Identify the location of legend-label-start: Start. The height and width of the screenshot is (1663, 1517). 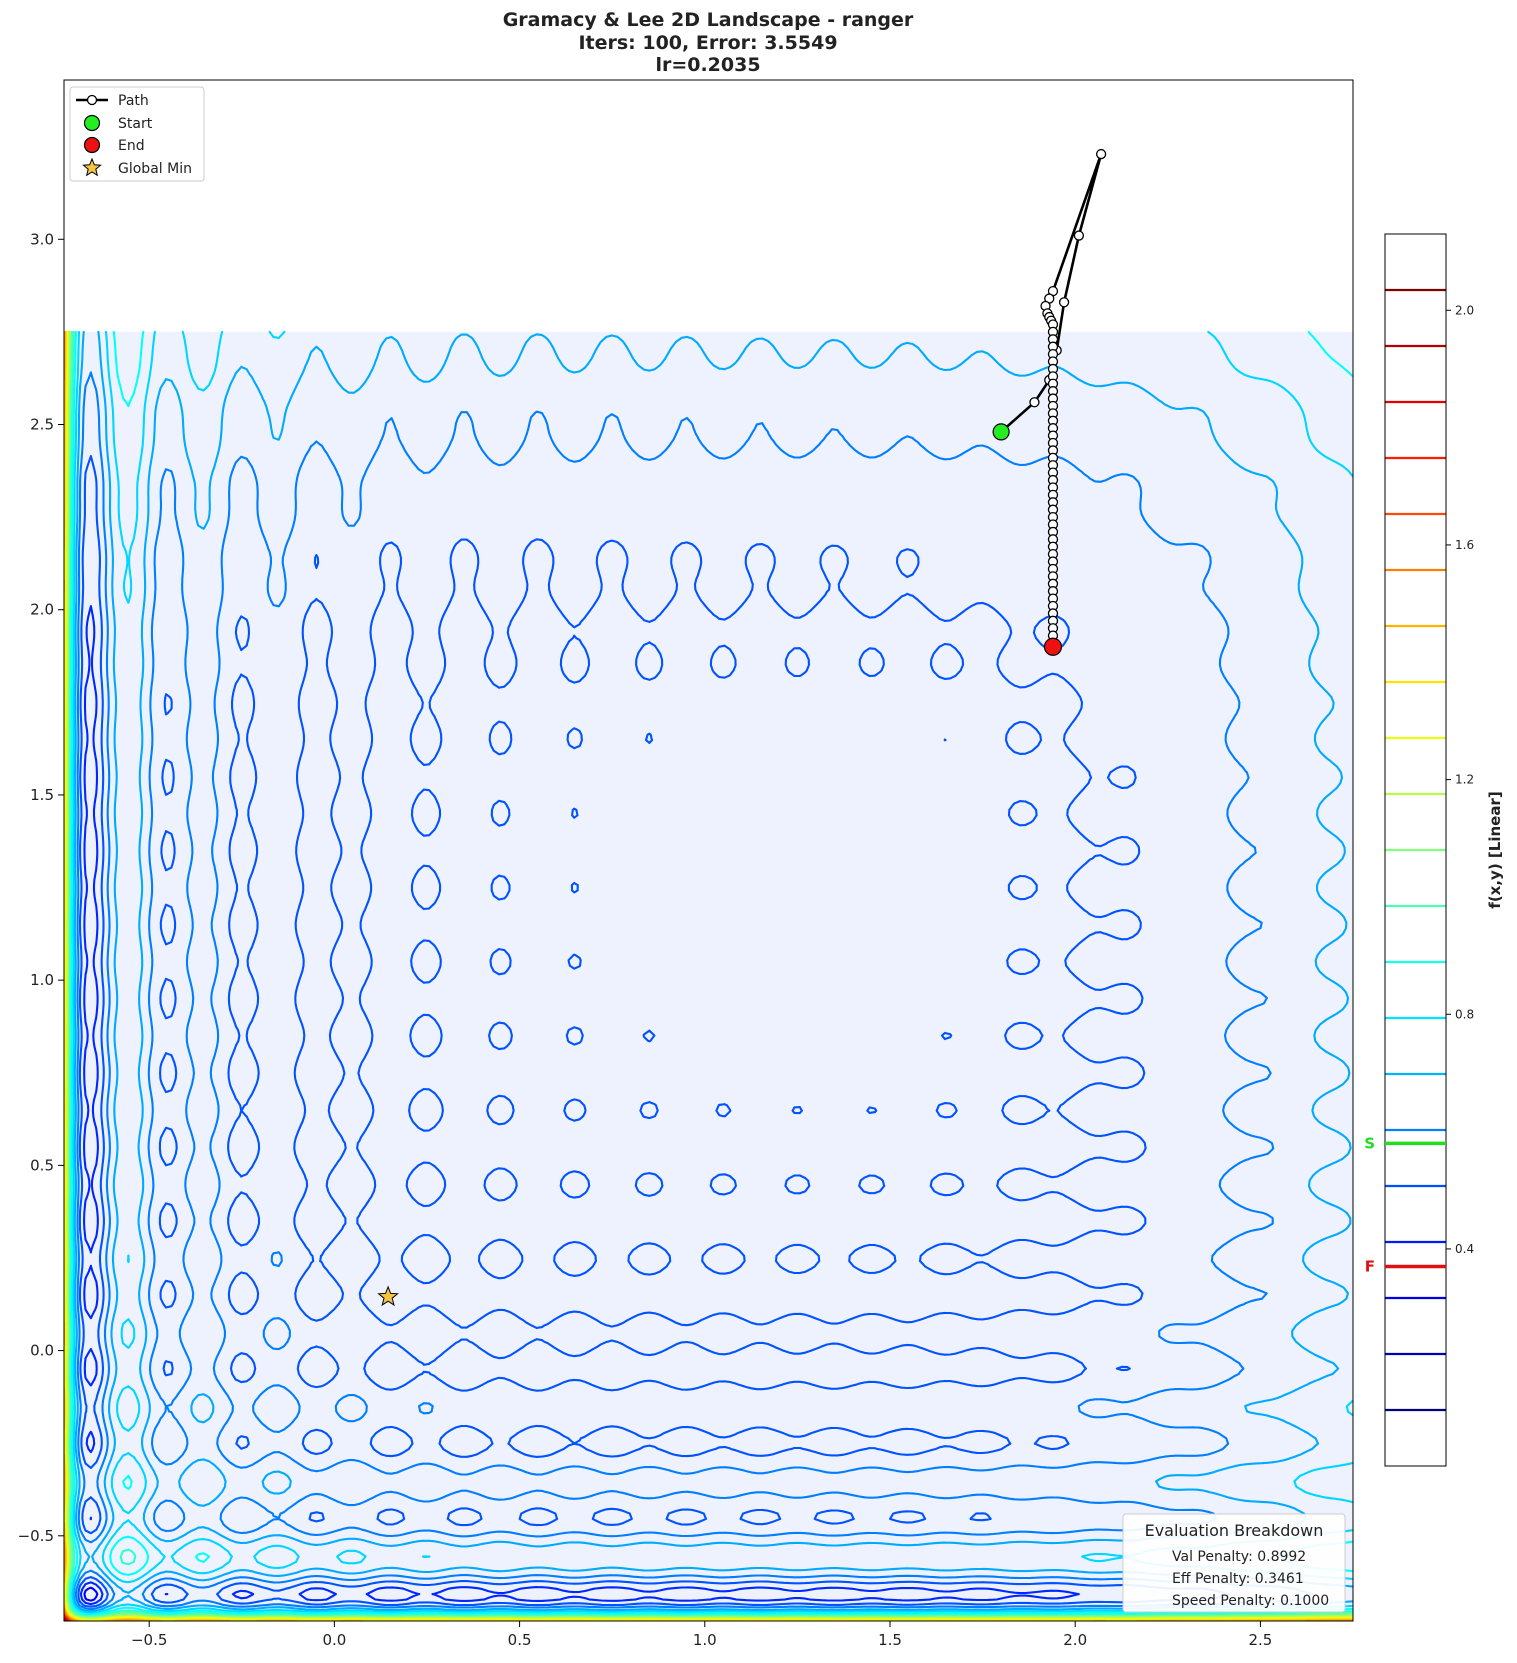
(135, 124).